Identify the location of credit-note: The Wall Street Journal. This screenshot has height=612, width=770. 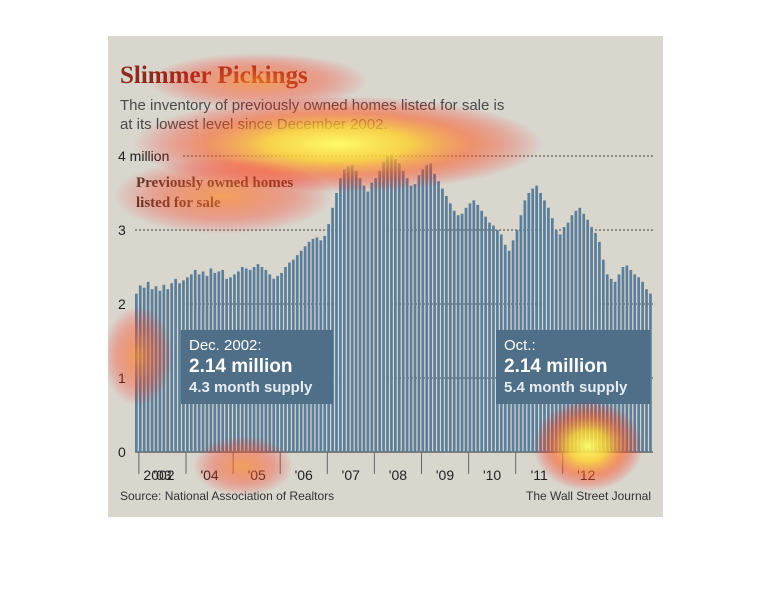
(588, 496).